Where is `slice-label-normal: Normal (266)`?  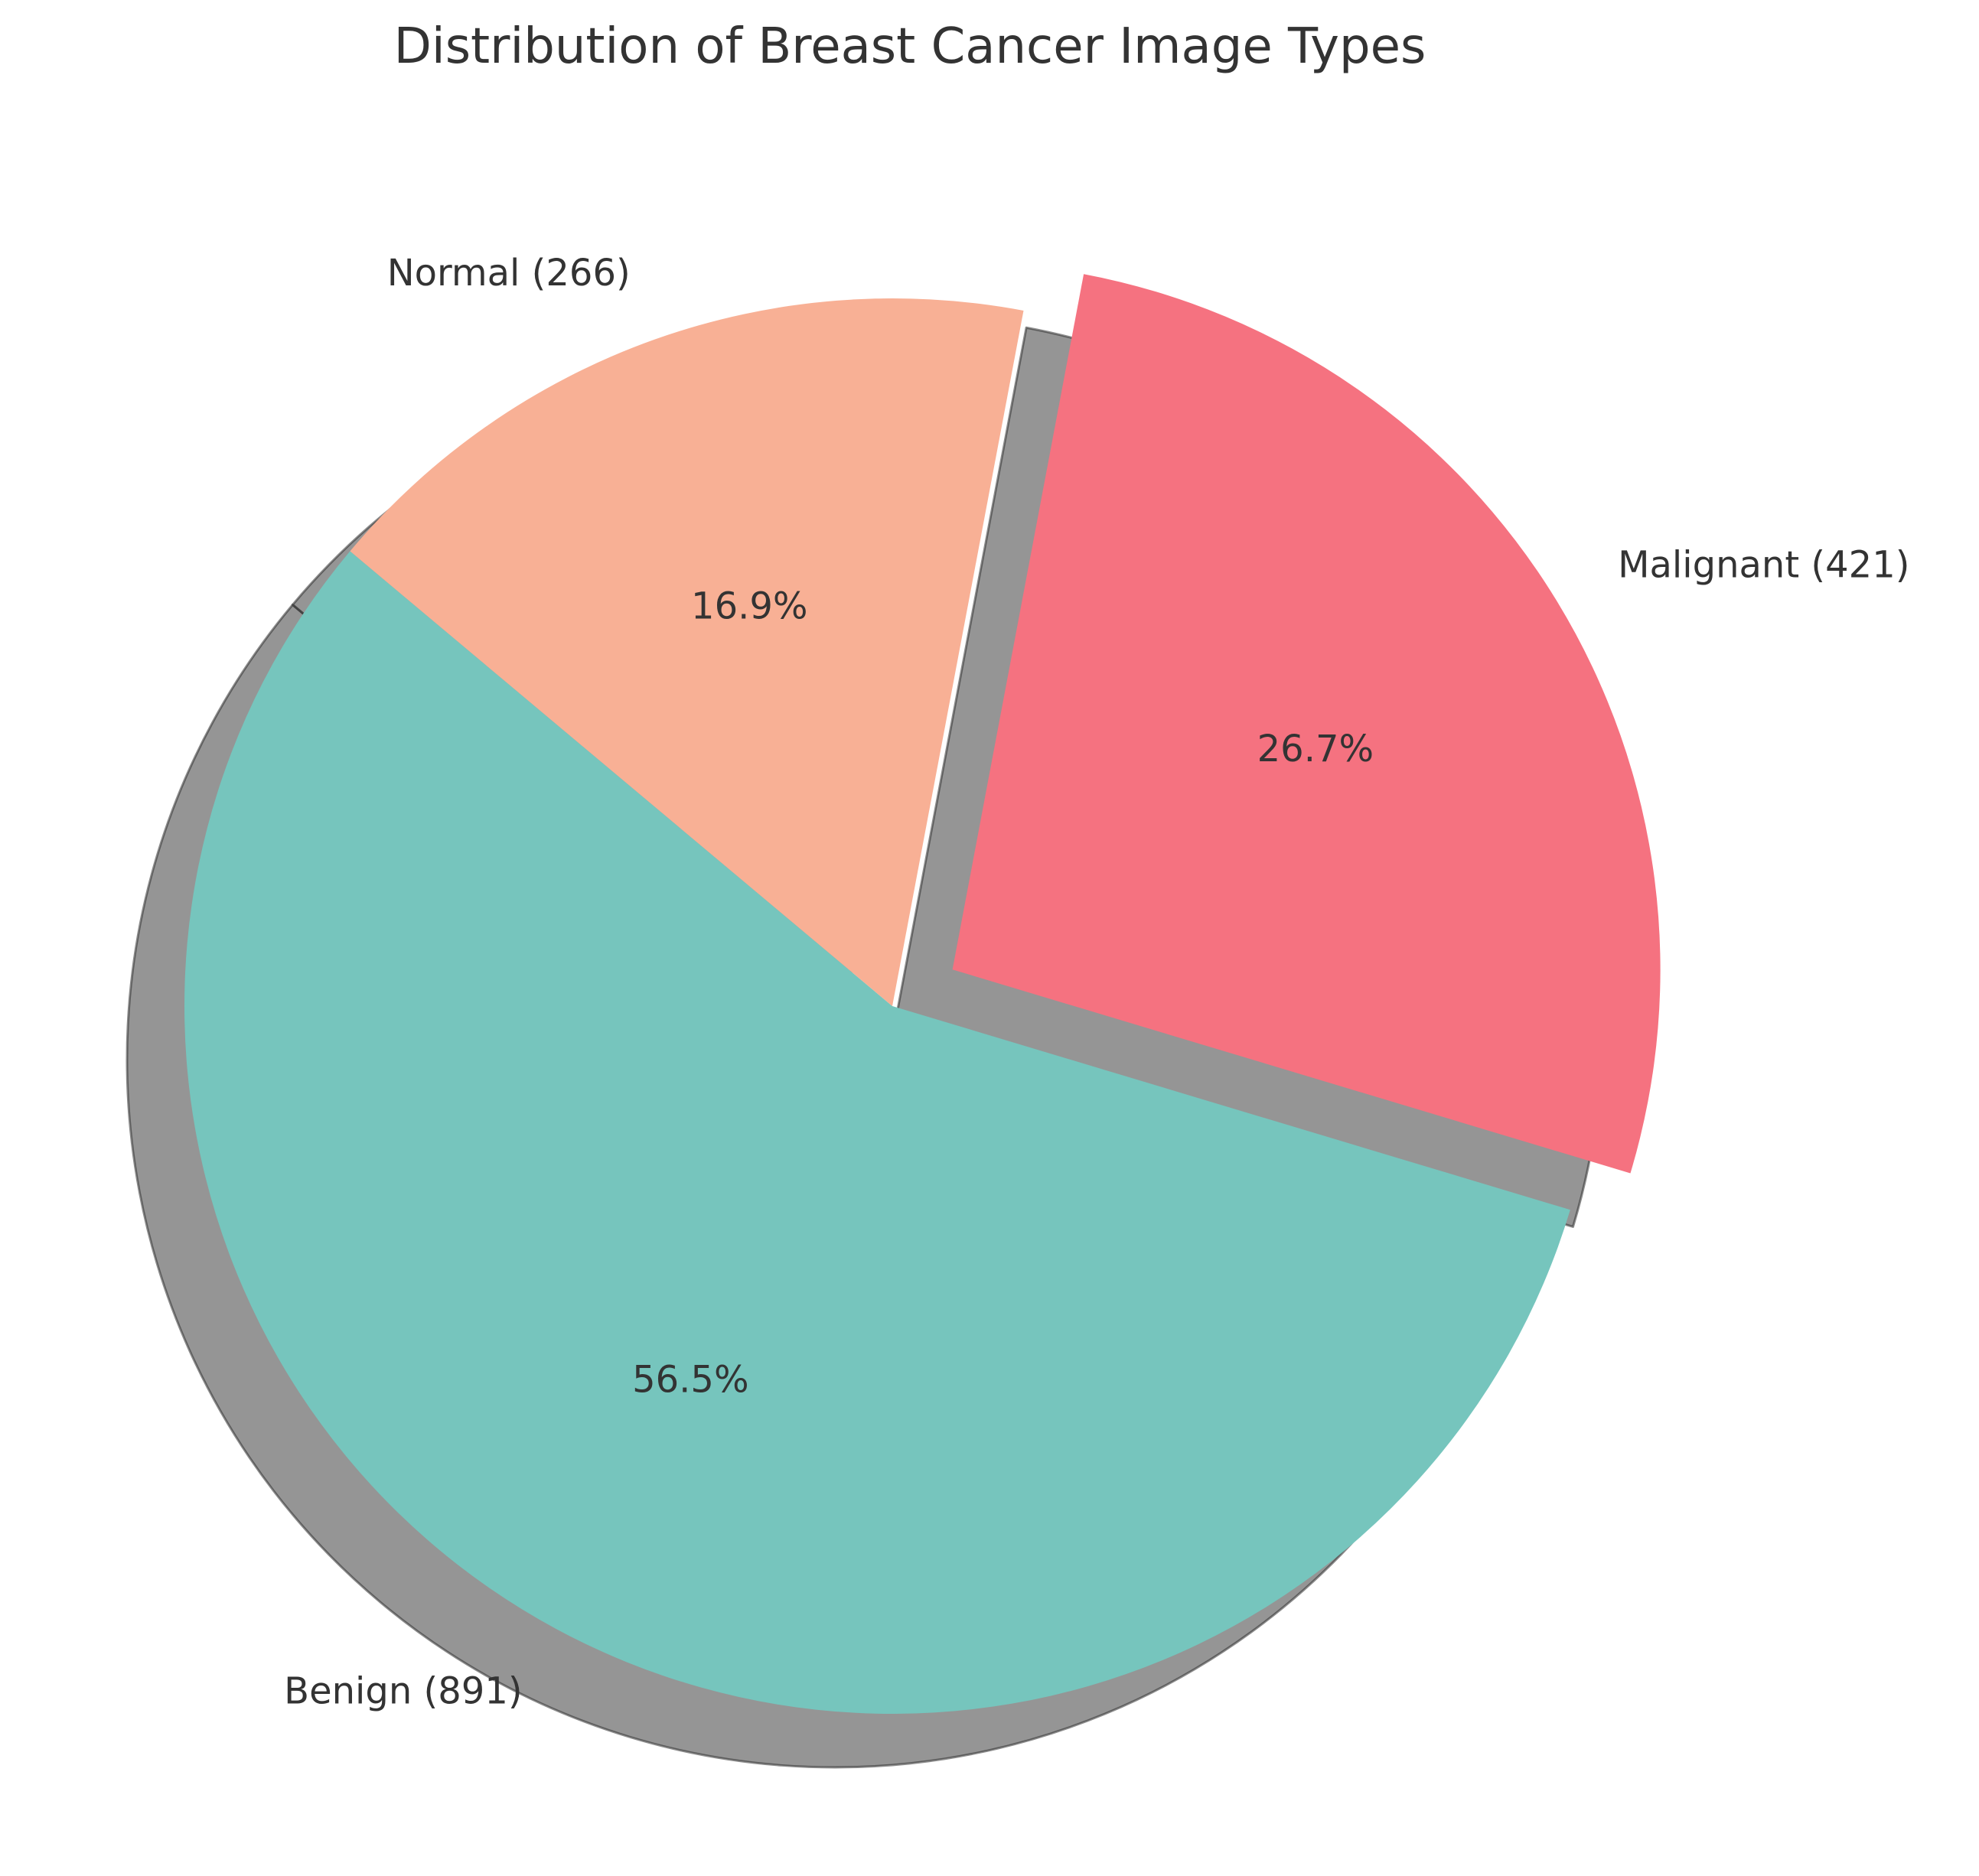
slice-label-normal: Normal (266) is located at coordinates (509, 273).